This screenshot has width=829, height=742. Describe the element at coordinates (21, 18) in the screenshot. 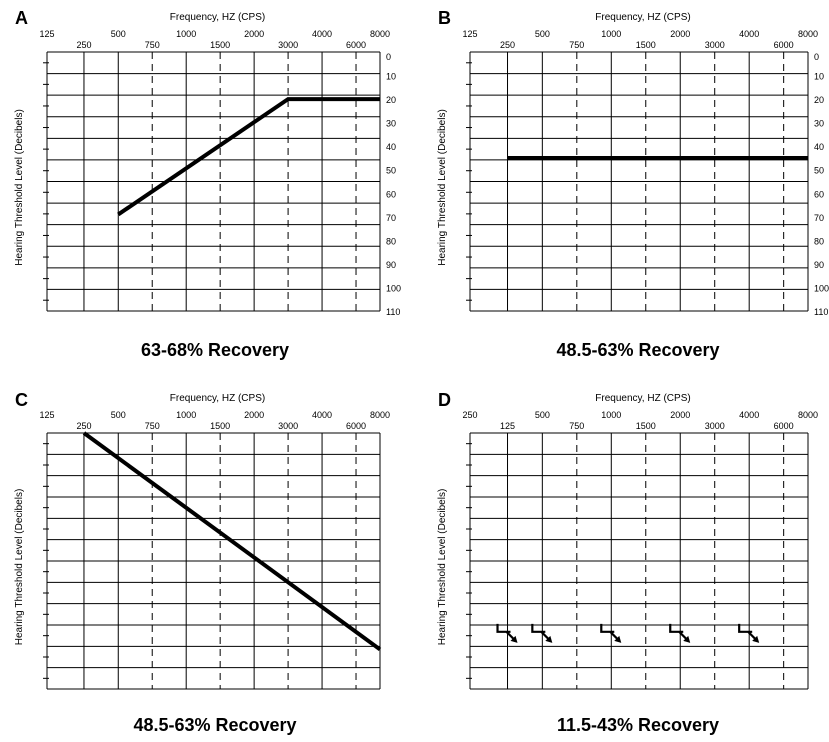

I see `panel-letter: A` at that location.